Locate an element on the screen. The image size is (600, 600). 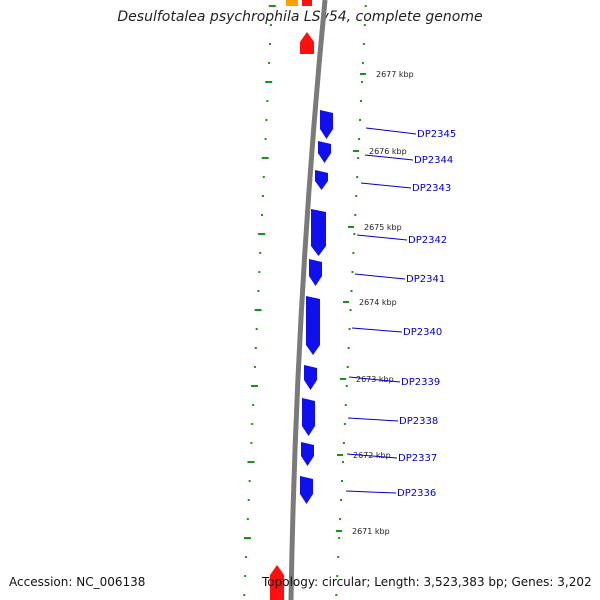
gene-features is located at coordinates (301, 300).